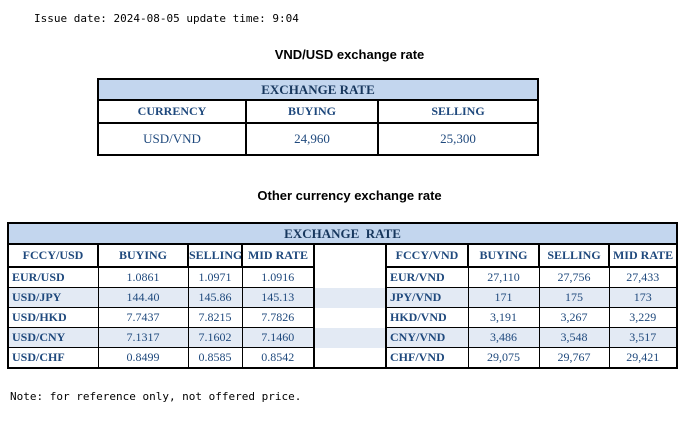  I want to click on buying-rate-cell: 144.40, so click(143, 297).